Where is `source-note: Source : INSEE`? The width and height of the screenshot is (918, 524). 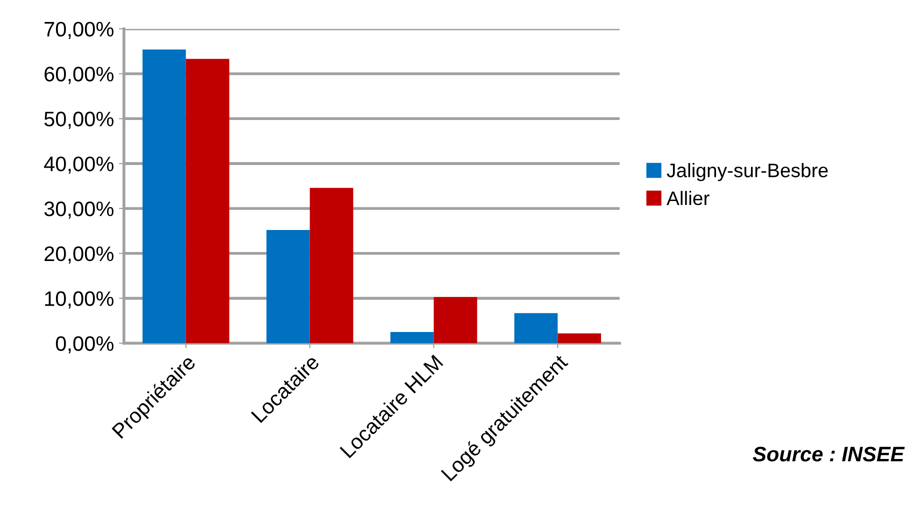 source-note: Source : INSEE is located at coordinates (828, 454).